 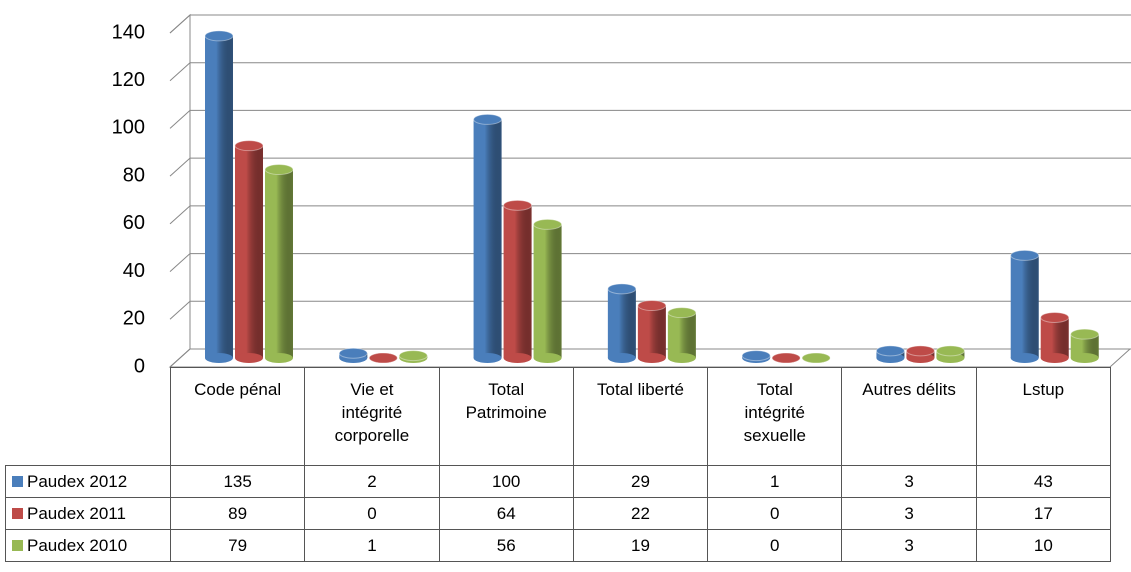 I want to click on value-cell: 29, so click(x=640, y=481).